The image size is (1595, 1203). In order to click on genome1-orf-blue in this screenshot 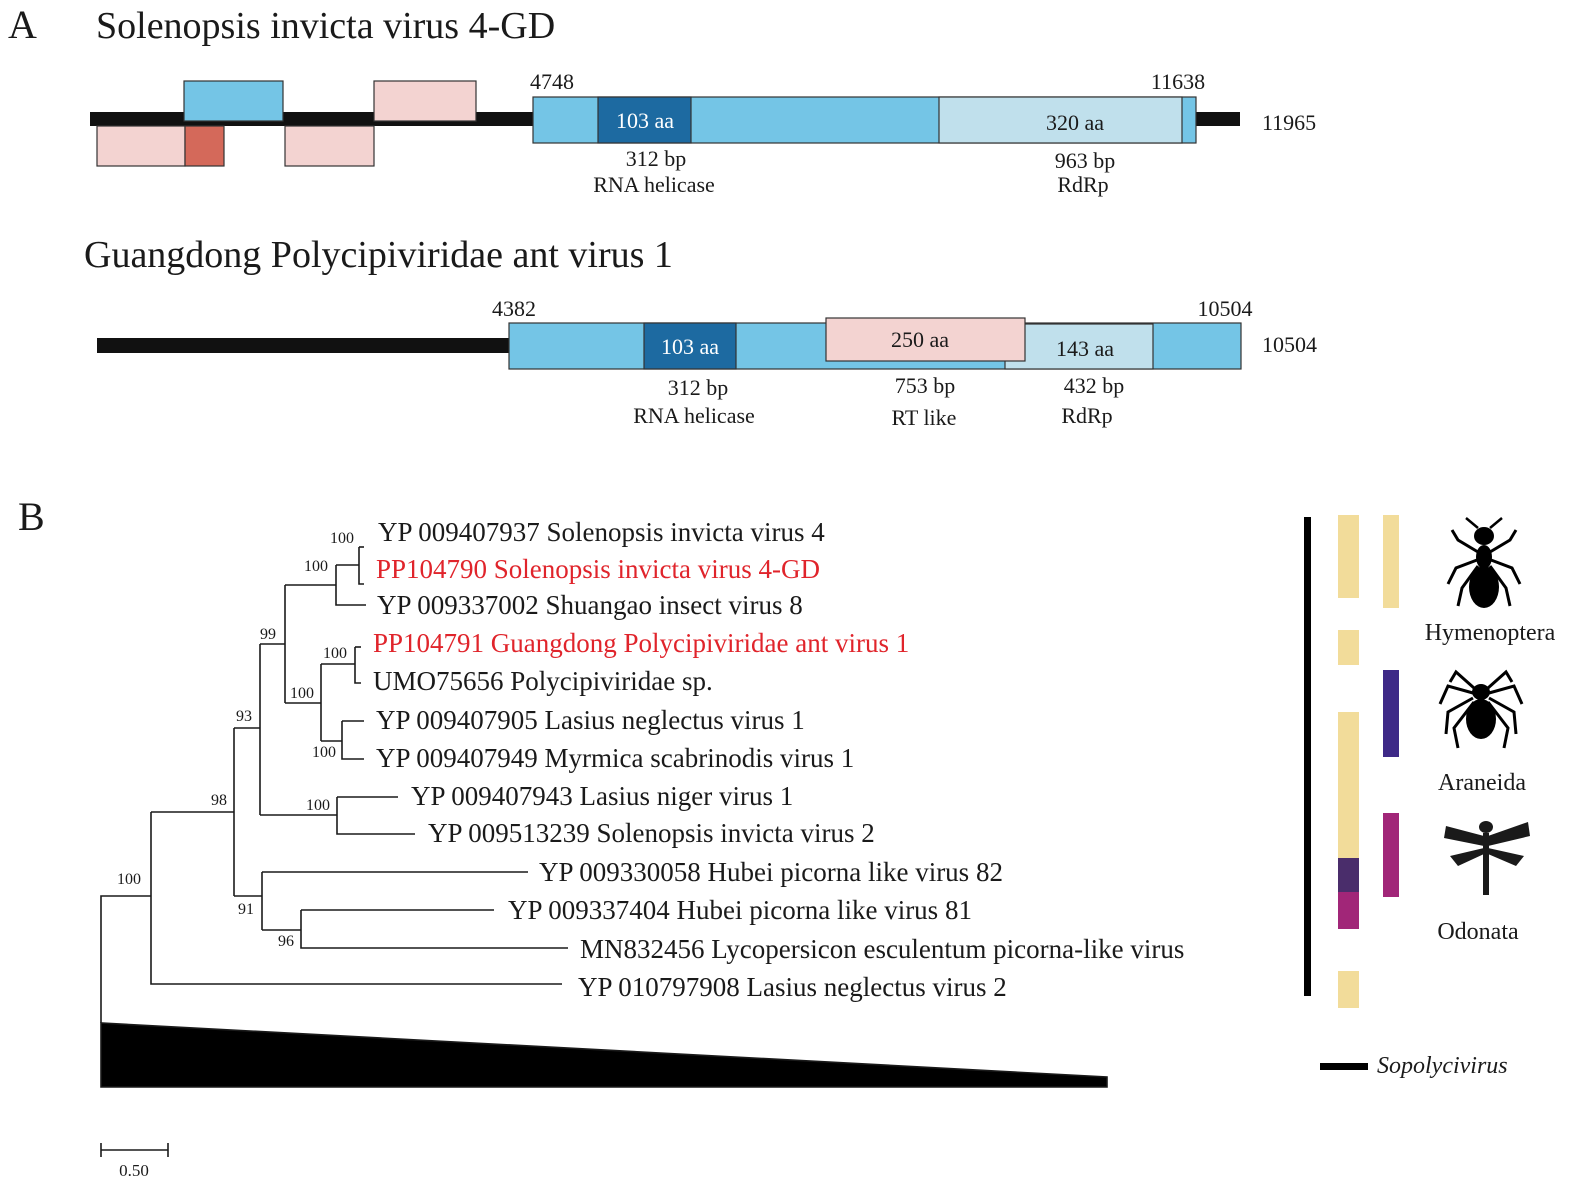, I will do `click(233, 101)`.